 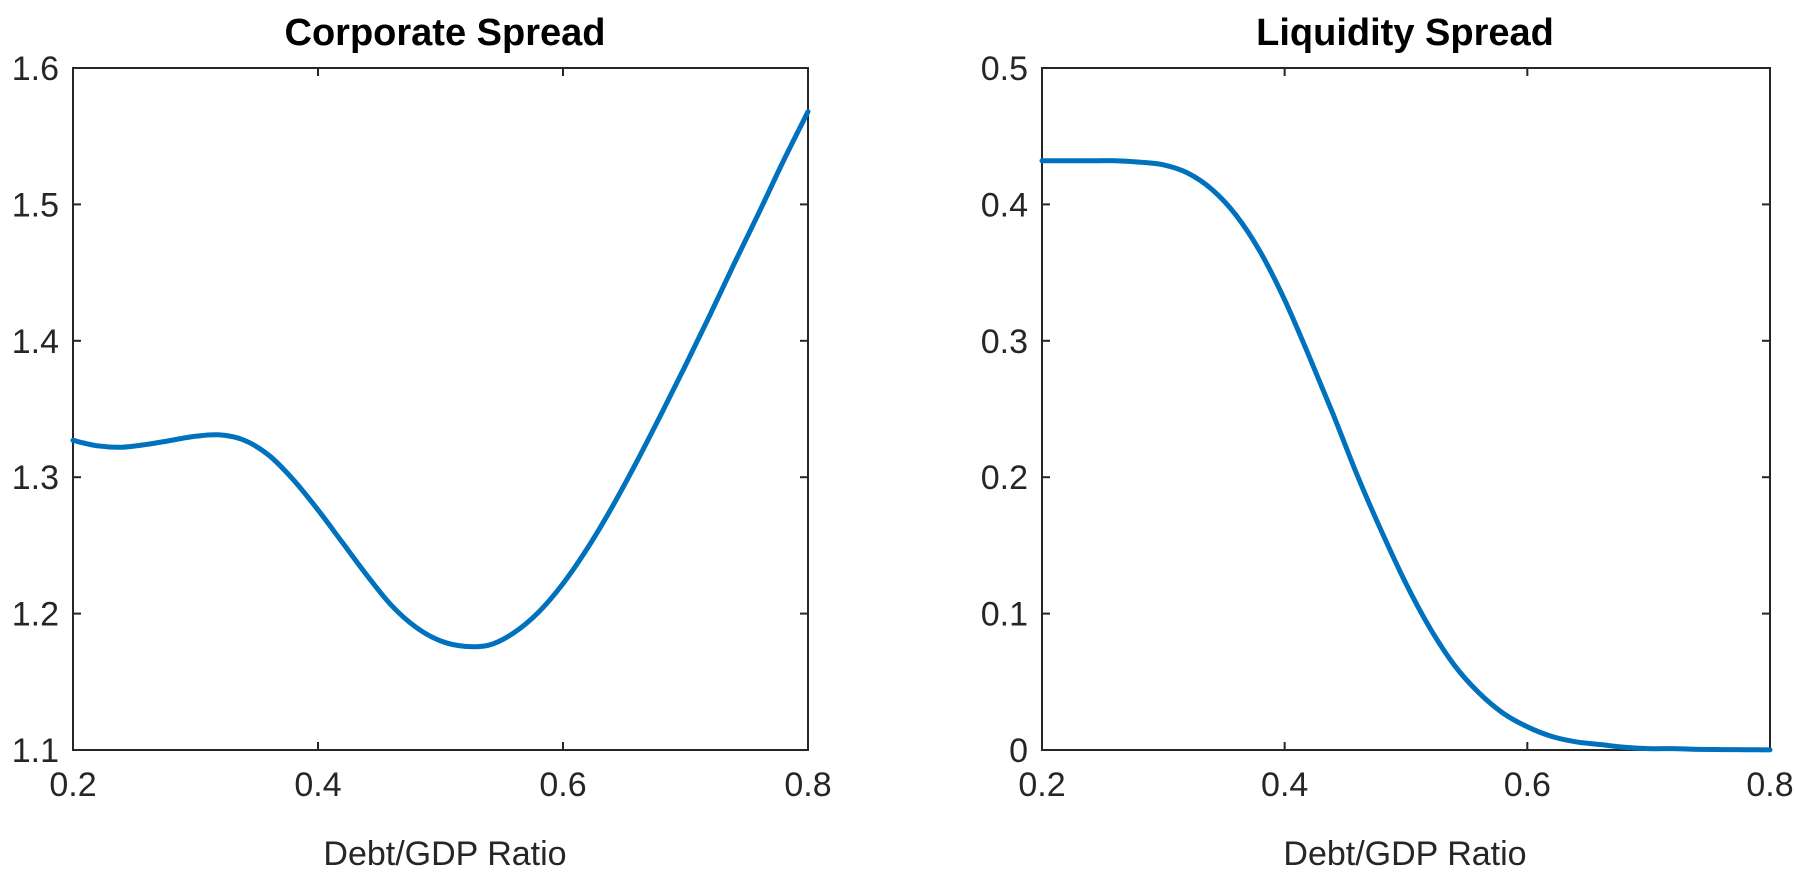 What do you see at coordinates (1004, 615) in the screenshot?
I see `y-tick-label: 0.1` at bounding box center [1004, 615].